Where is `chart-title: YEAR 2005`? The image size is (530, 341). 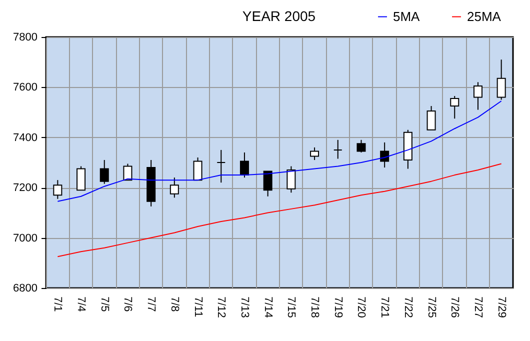 chart-title: YEAR 2005 is located at coordinates (279, 16).